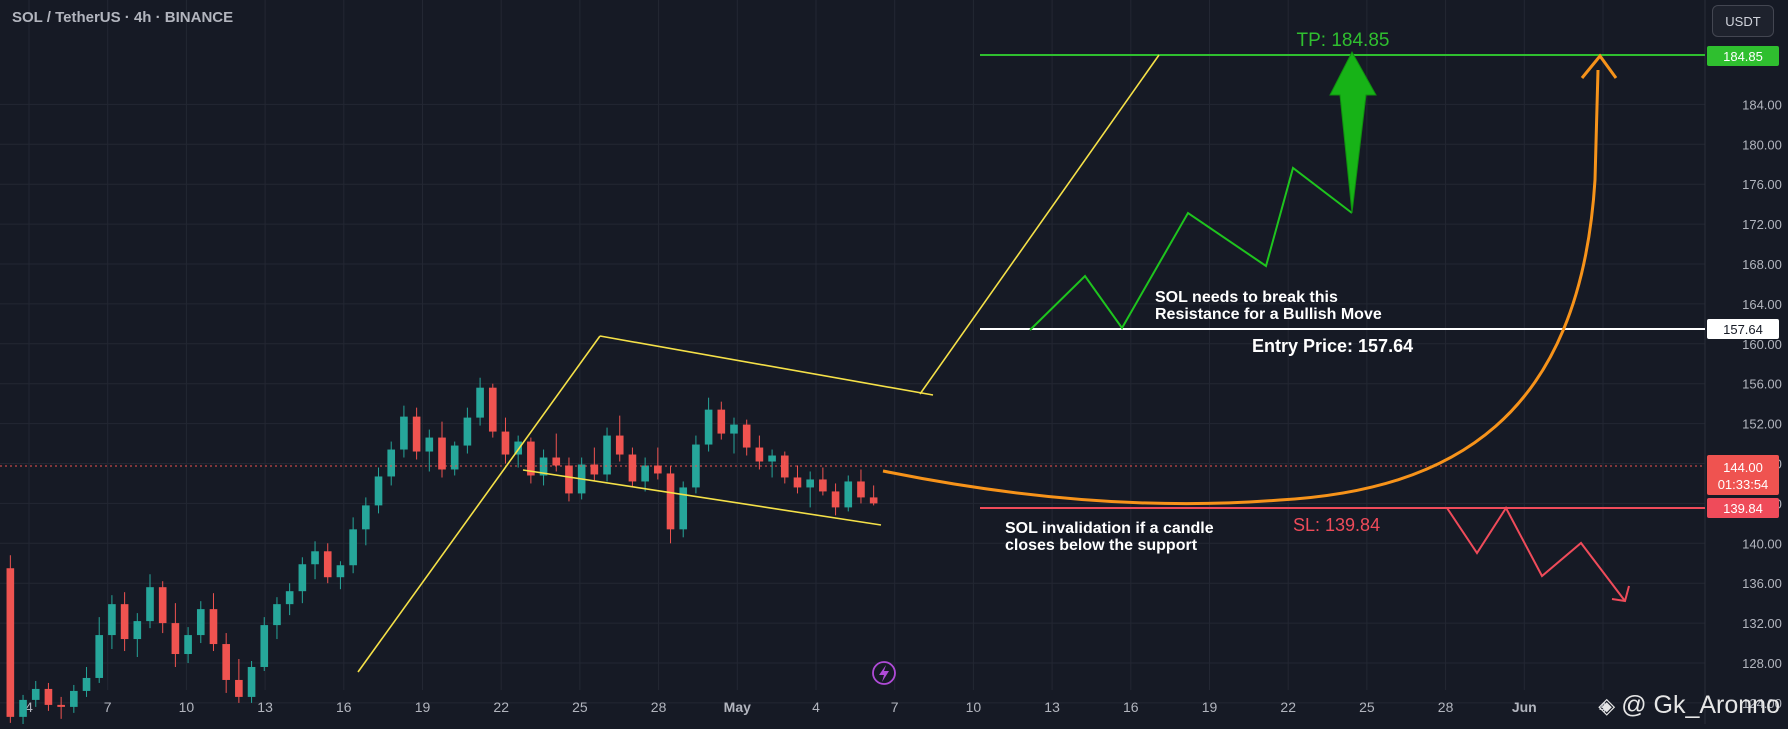 This screenshot has height=729, width=1788. Describe the element at coordinates (1353, 132) in the screenshot. I see `bullish-arrow-icon` at that location.